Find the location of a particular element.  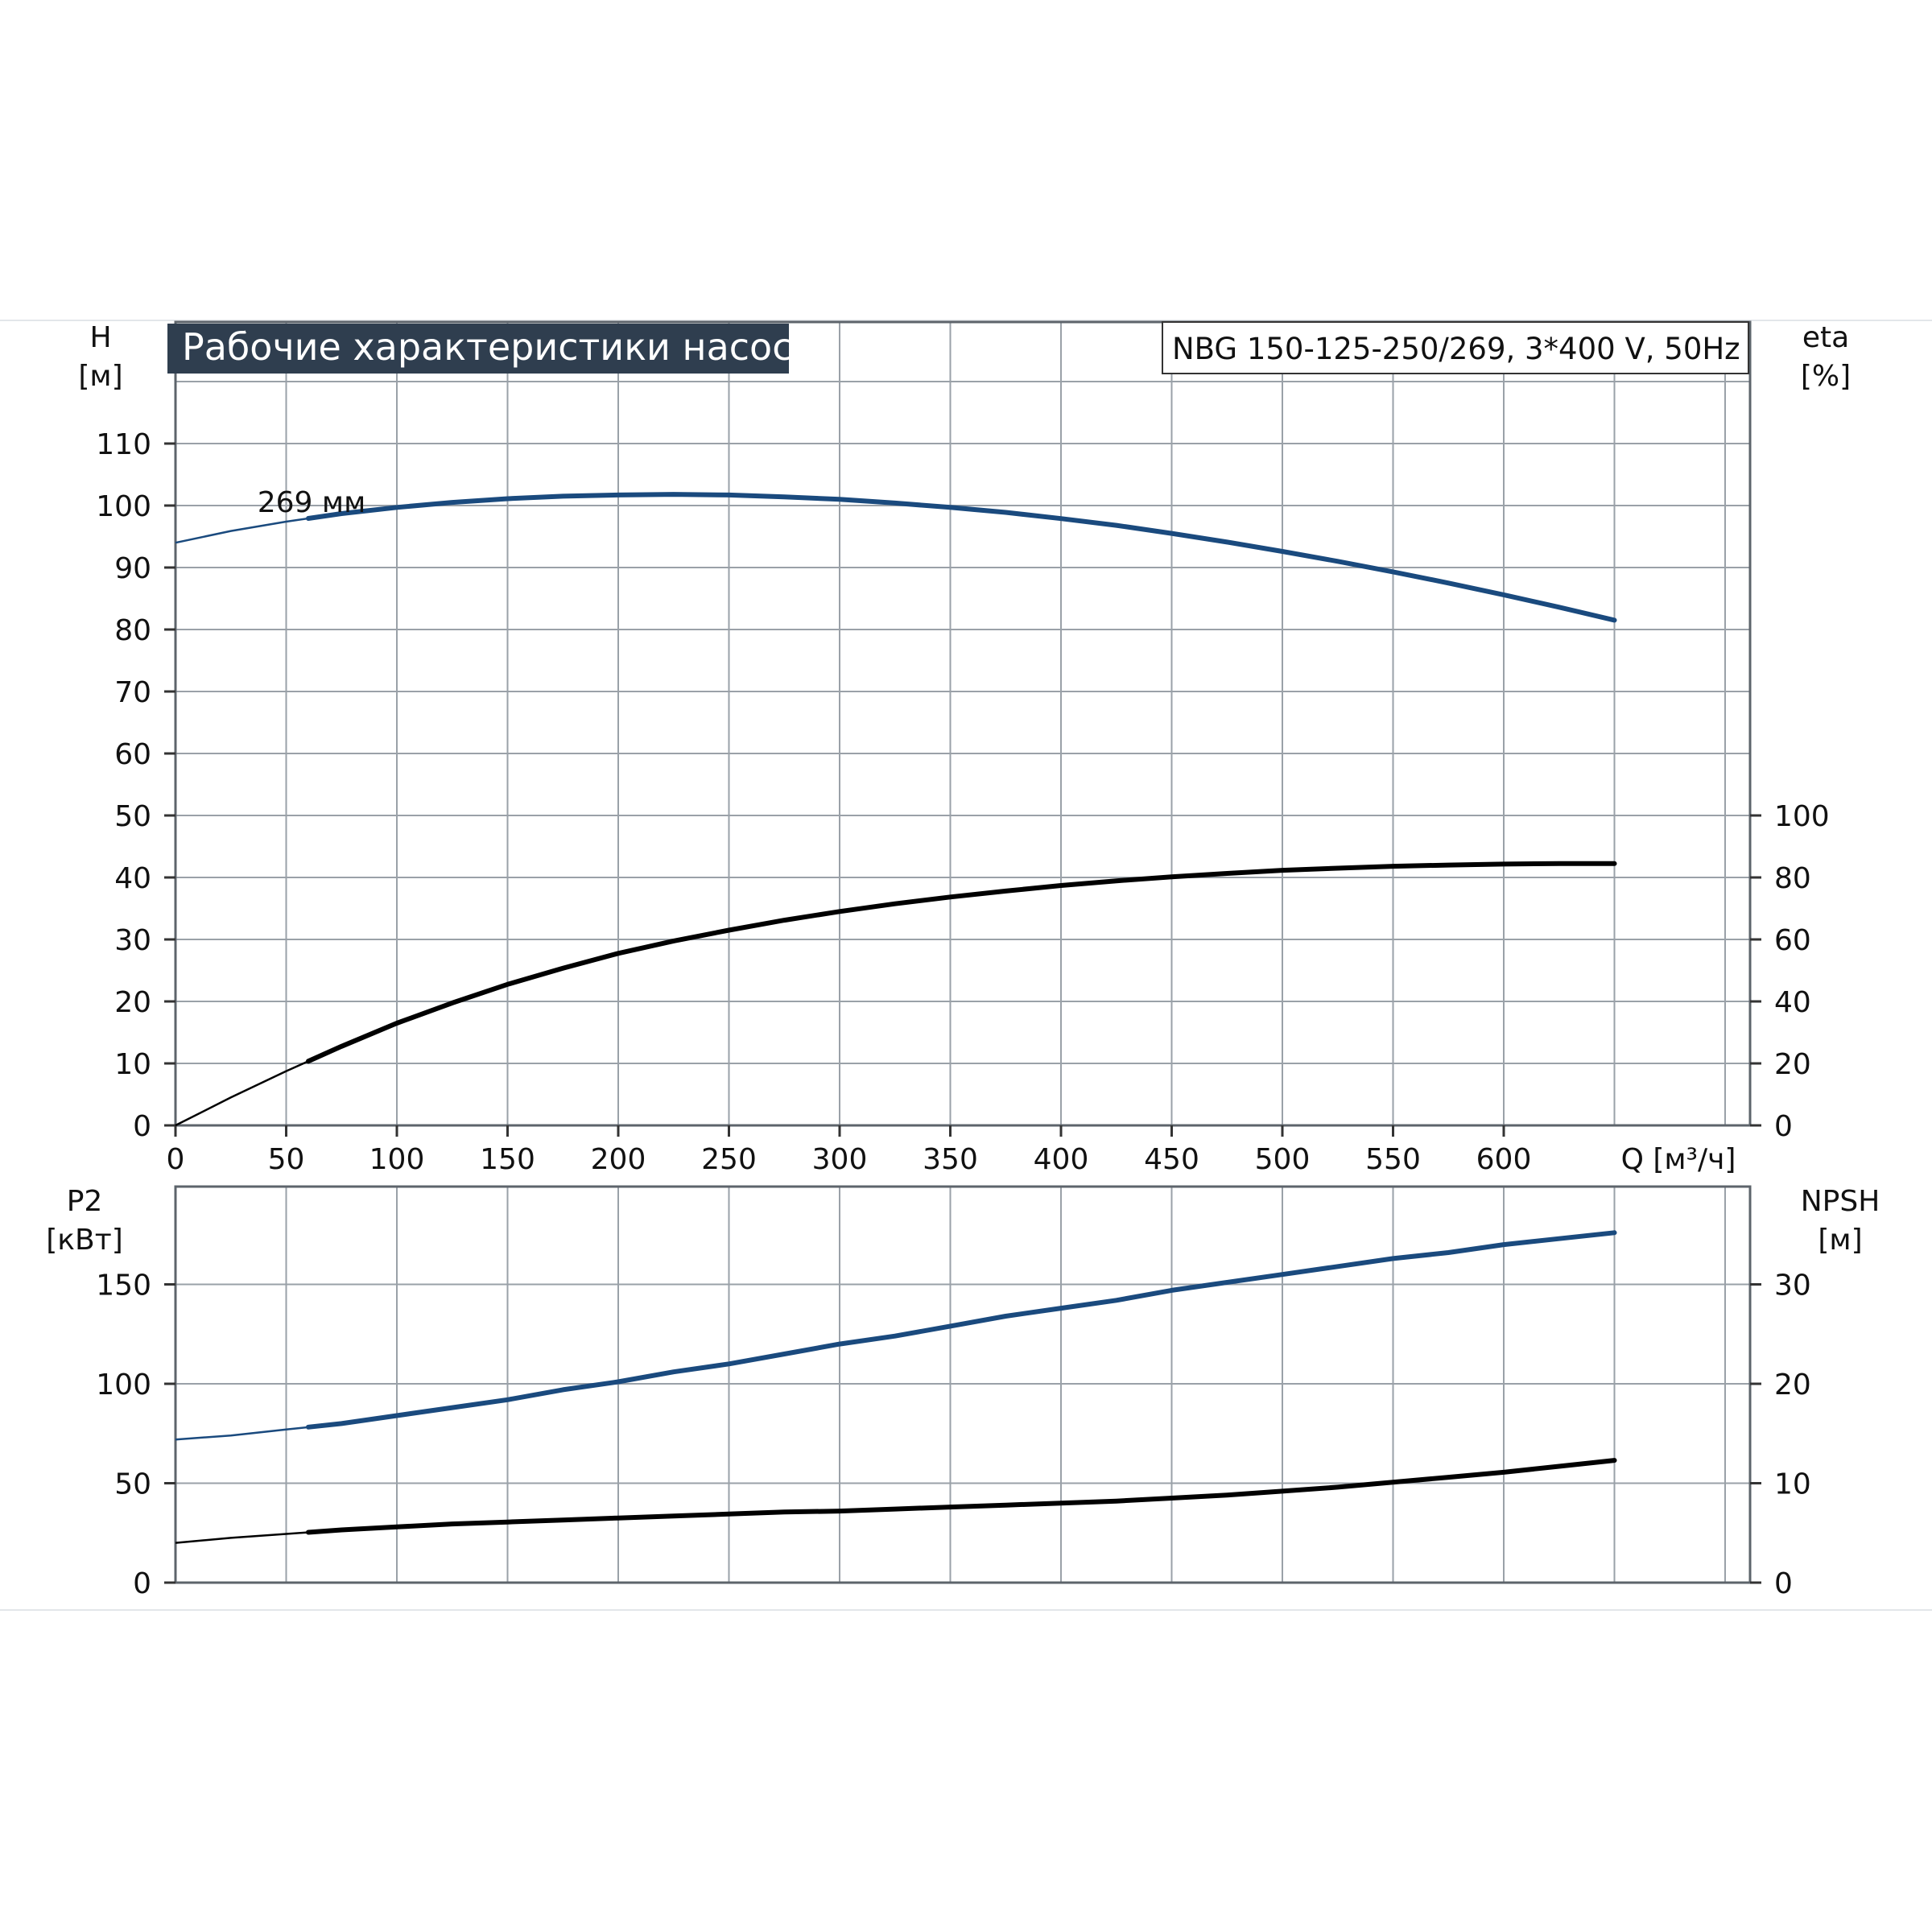

head-right-tick-label: 100 is located at coordinates (1802, 816).